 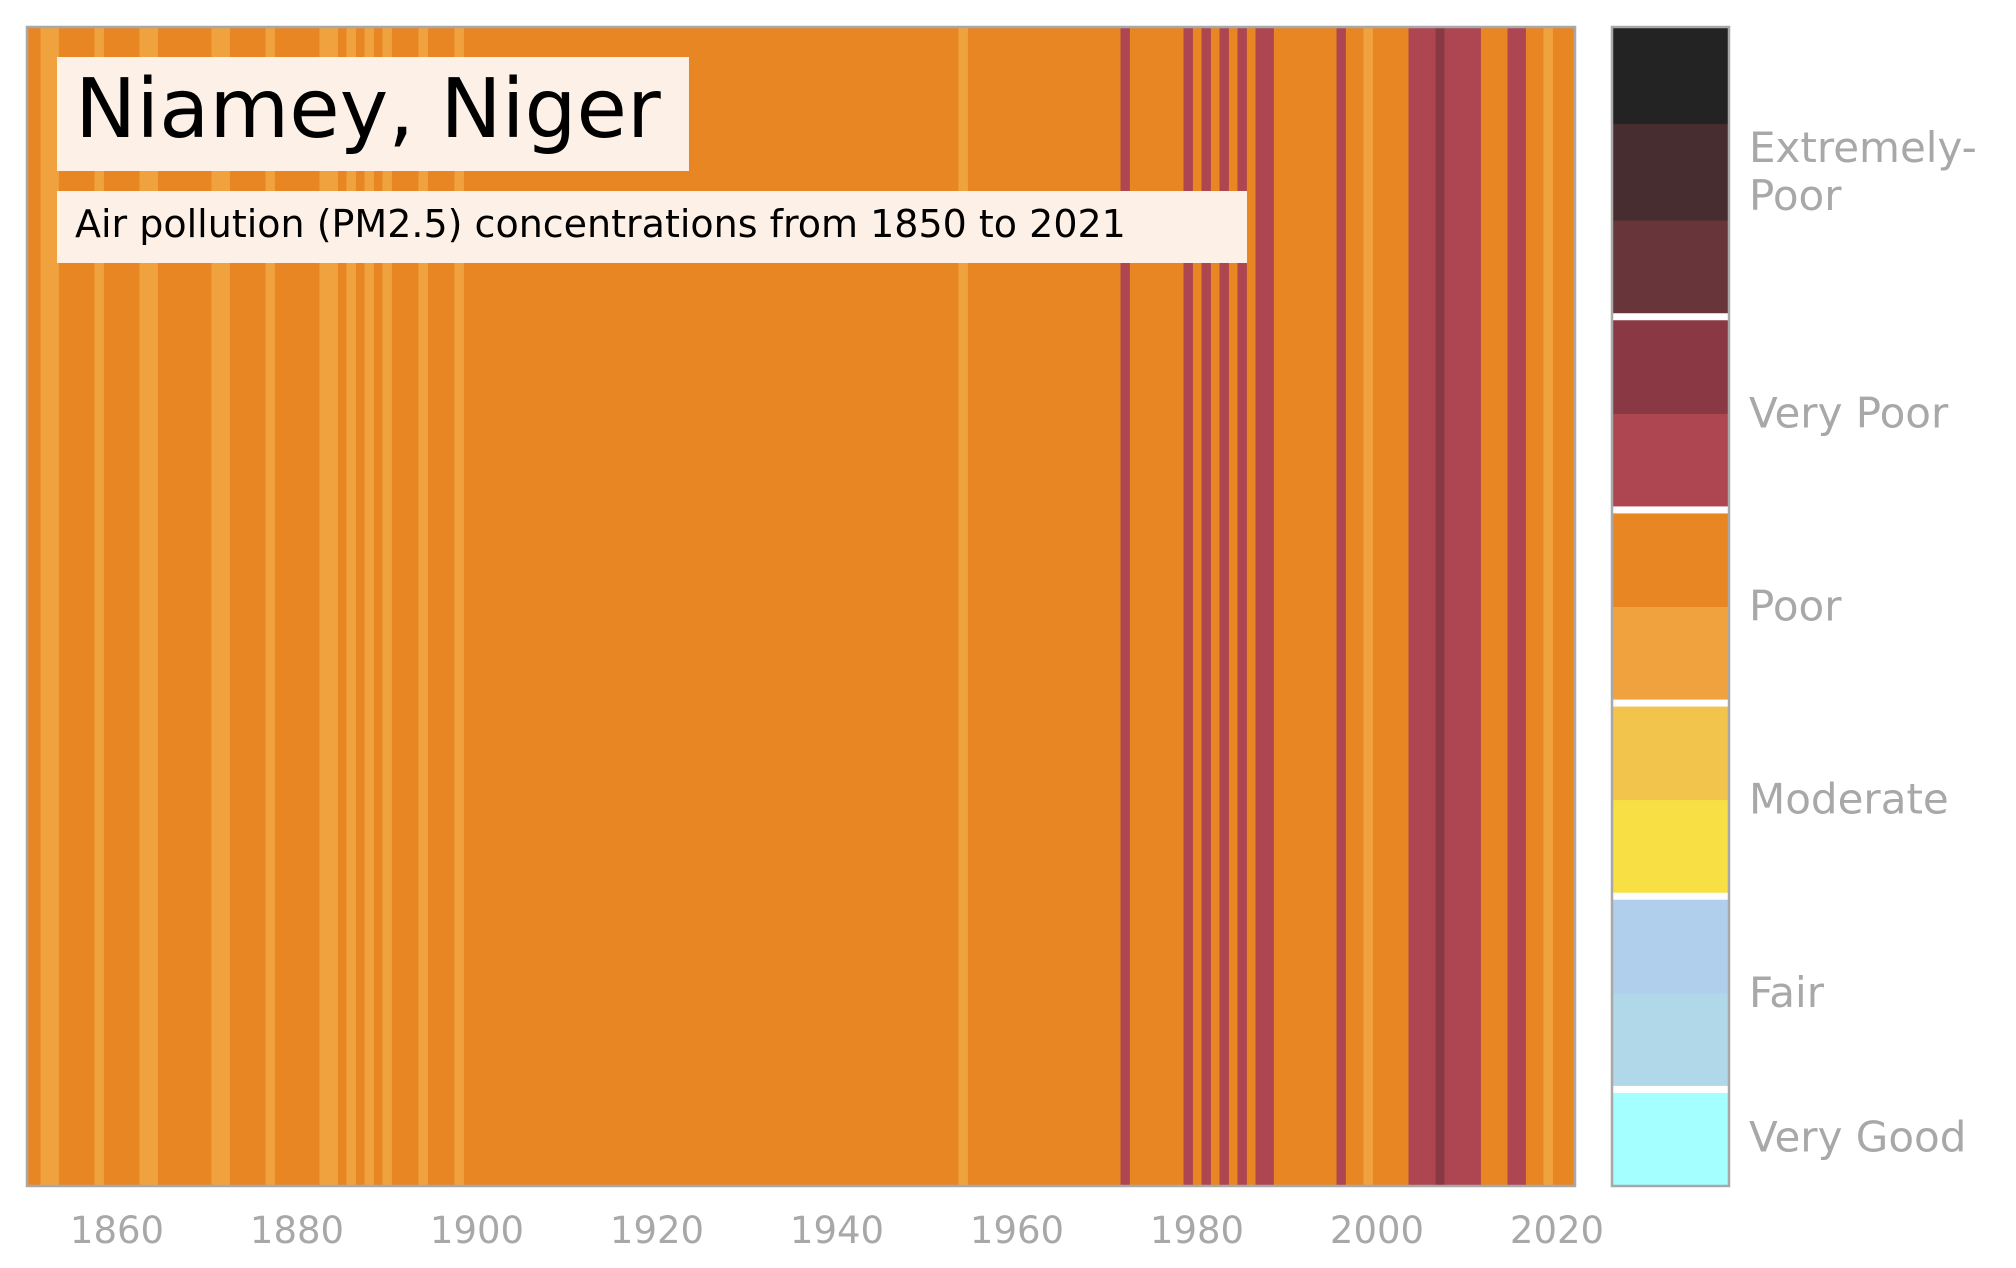 What do you see at coordinates (1413, 606) in the screenshot?
I see `stripe-2004` at bounding box center [1413, 606].